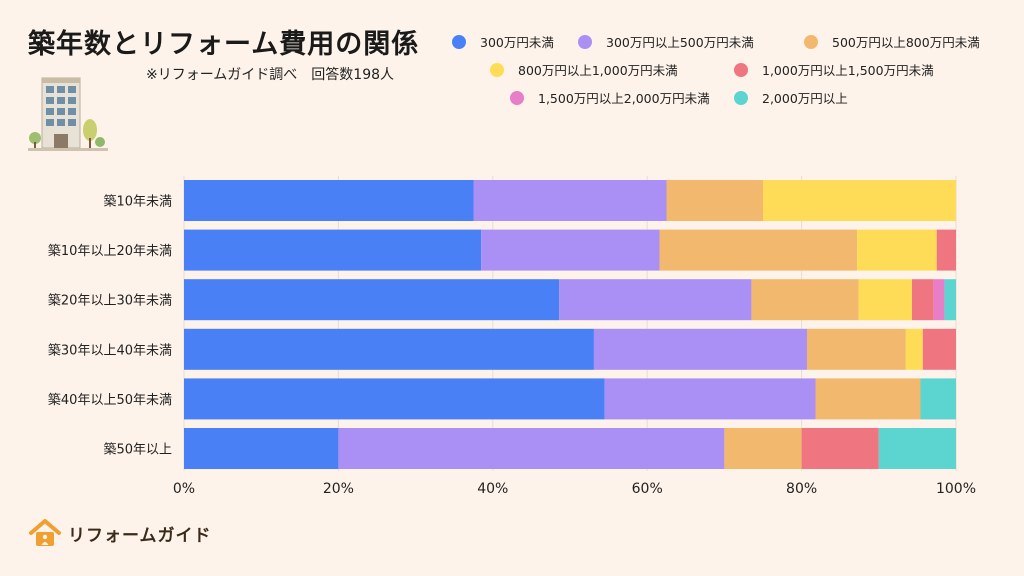 This screenshot has width=1024, height=576. What do you see at coordinates (45, 532) in the screenshot?
I see `house-icon` at bounding box center [45, 532].